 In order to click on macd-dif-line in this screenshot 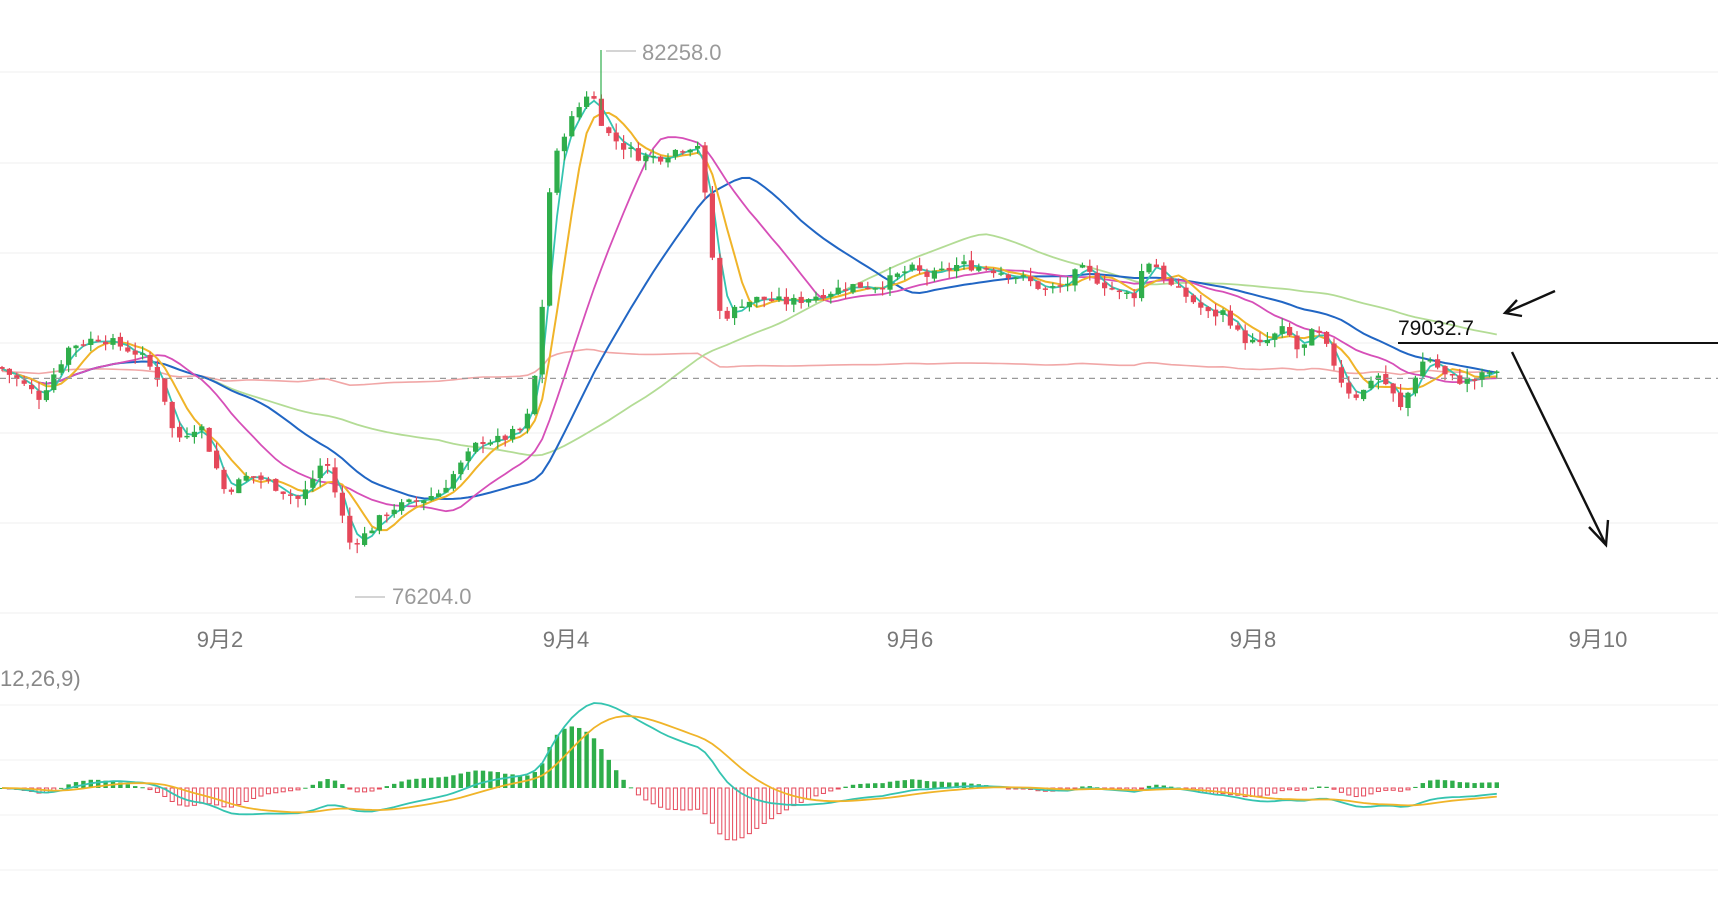, I will do `click(749, 759)`.